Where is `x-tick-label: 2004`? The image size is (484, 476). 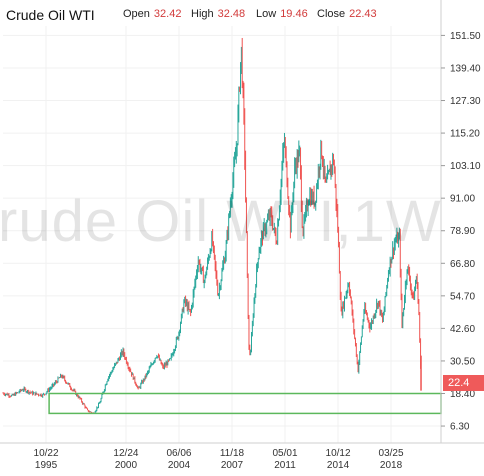 x-tick-label: 2004 is located at coordinates (179, 465).